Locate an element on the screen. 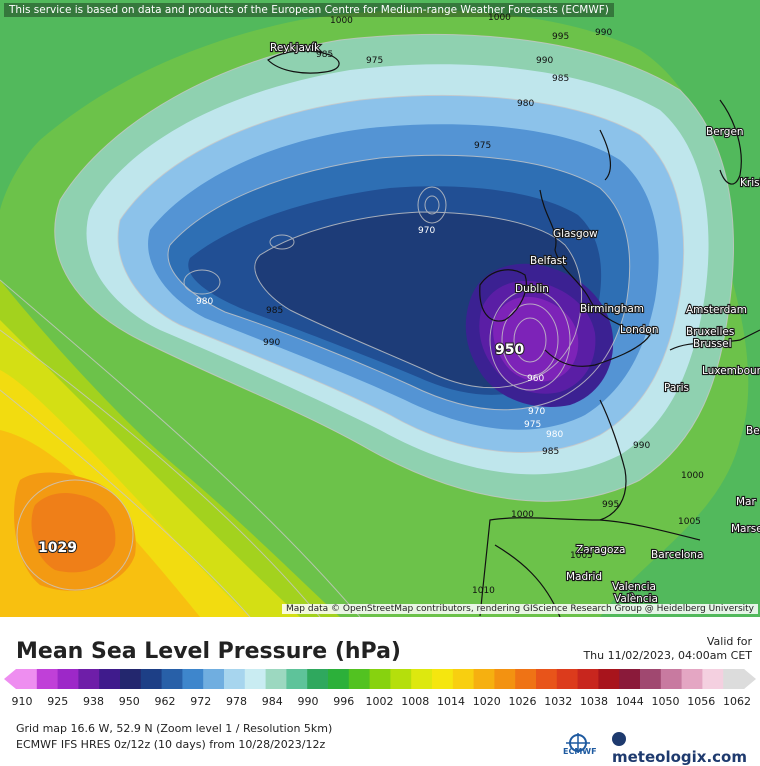 This screenshot has height=766, width=760. city-label: Madrid is located at coordinates (584, 577).